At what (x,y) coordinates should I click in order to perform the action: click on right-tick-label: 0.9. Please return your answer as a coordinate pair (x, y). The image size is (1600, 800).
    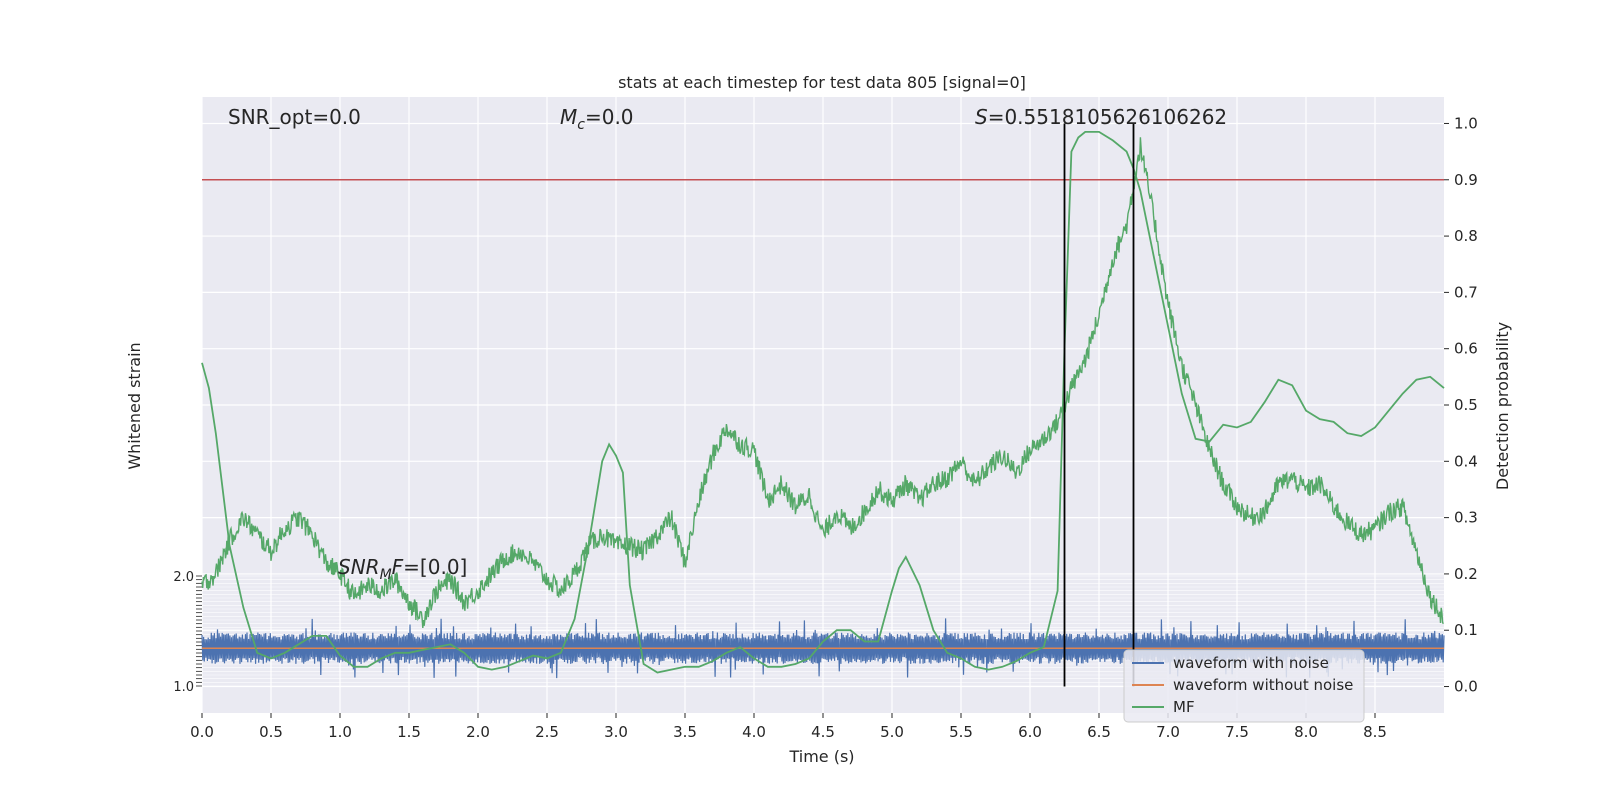
    Looking at the image, I should click on (1466, 180).